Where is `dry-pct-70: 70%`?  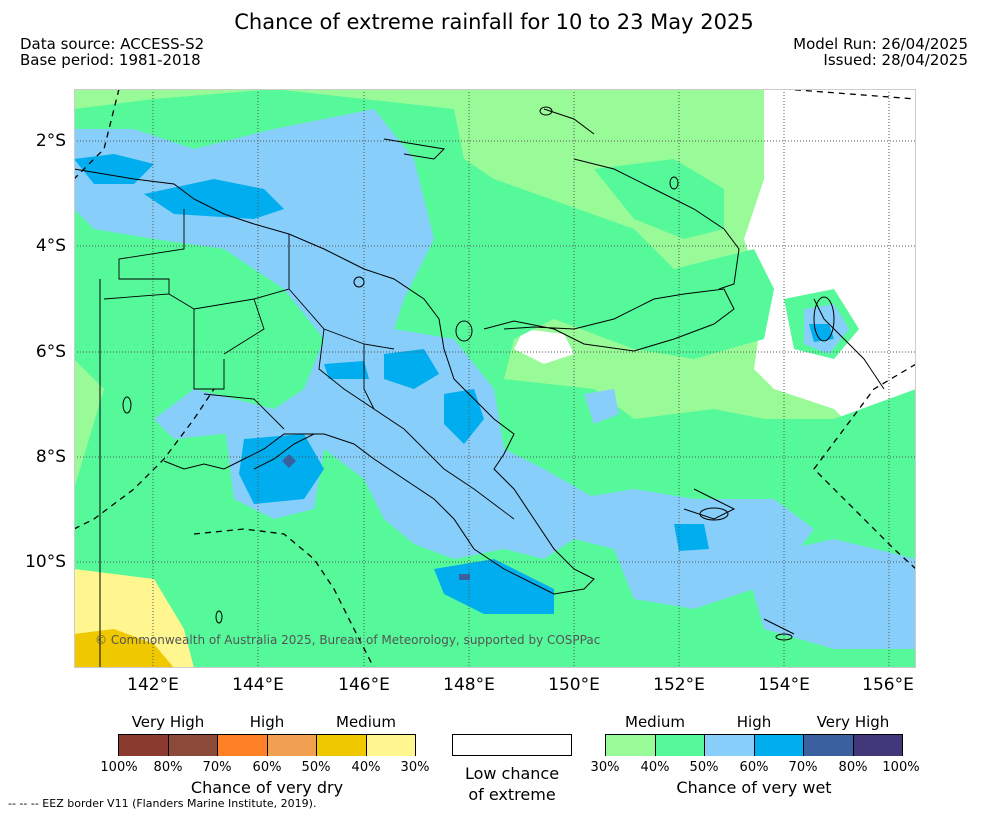 dry-pct-70: 70% is located at coordinates (217, 767).